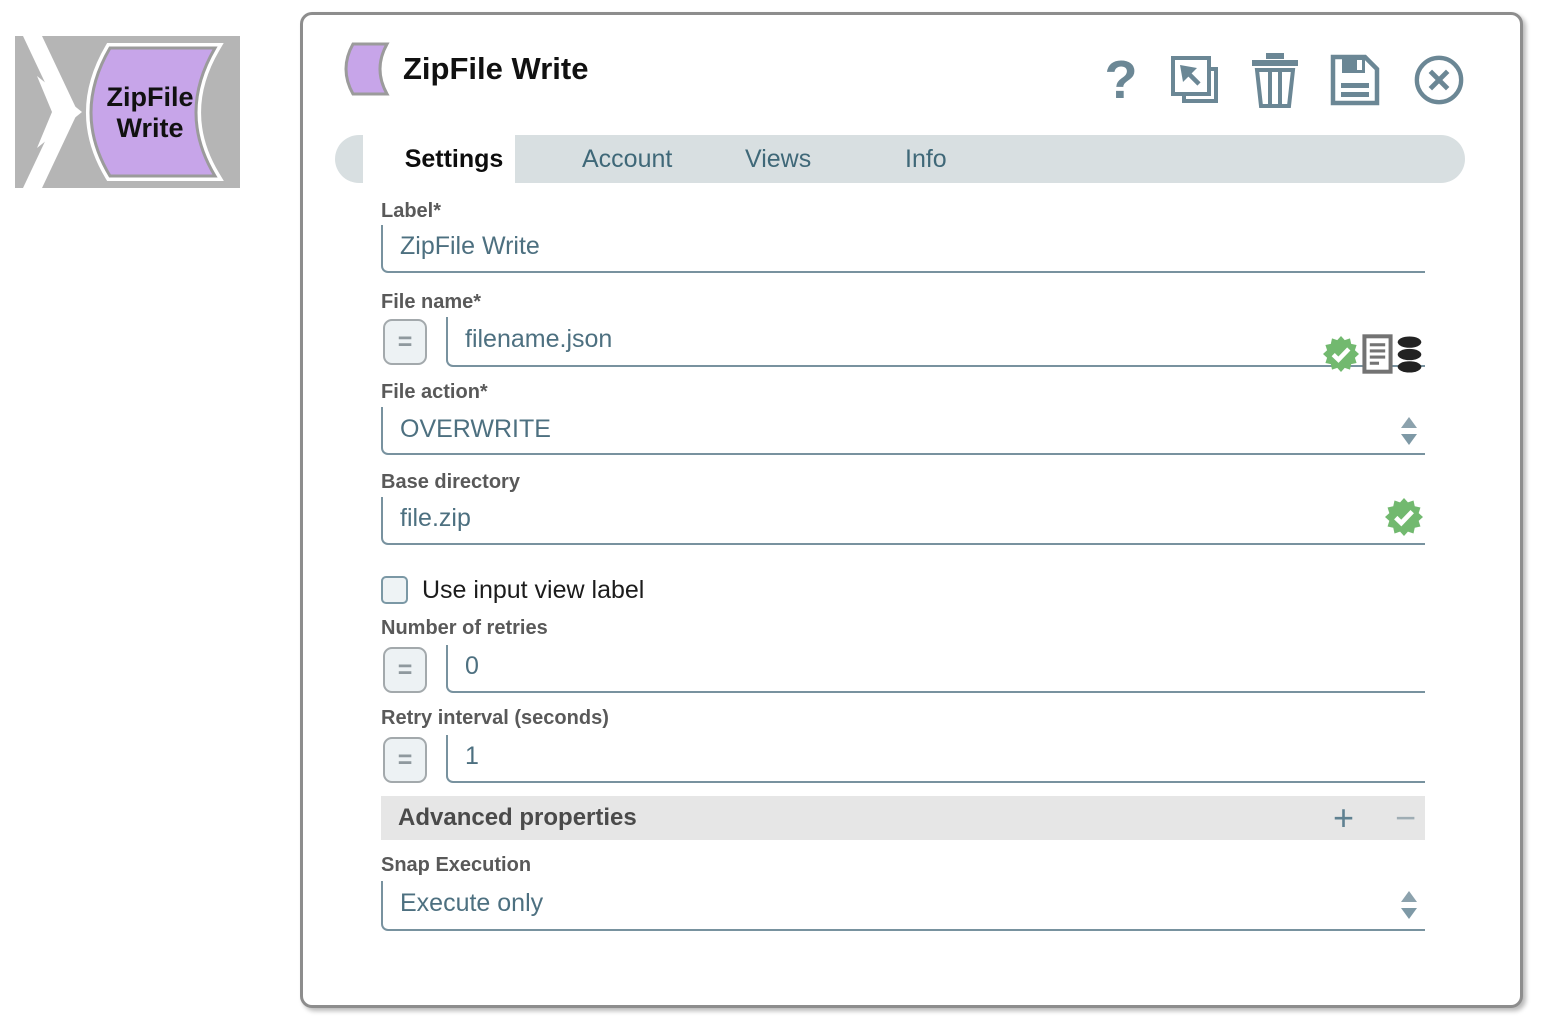 The image size is (1550, 1034). I want to click on use-input-view-label-checkbox, so click(394, 590).